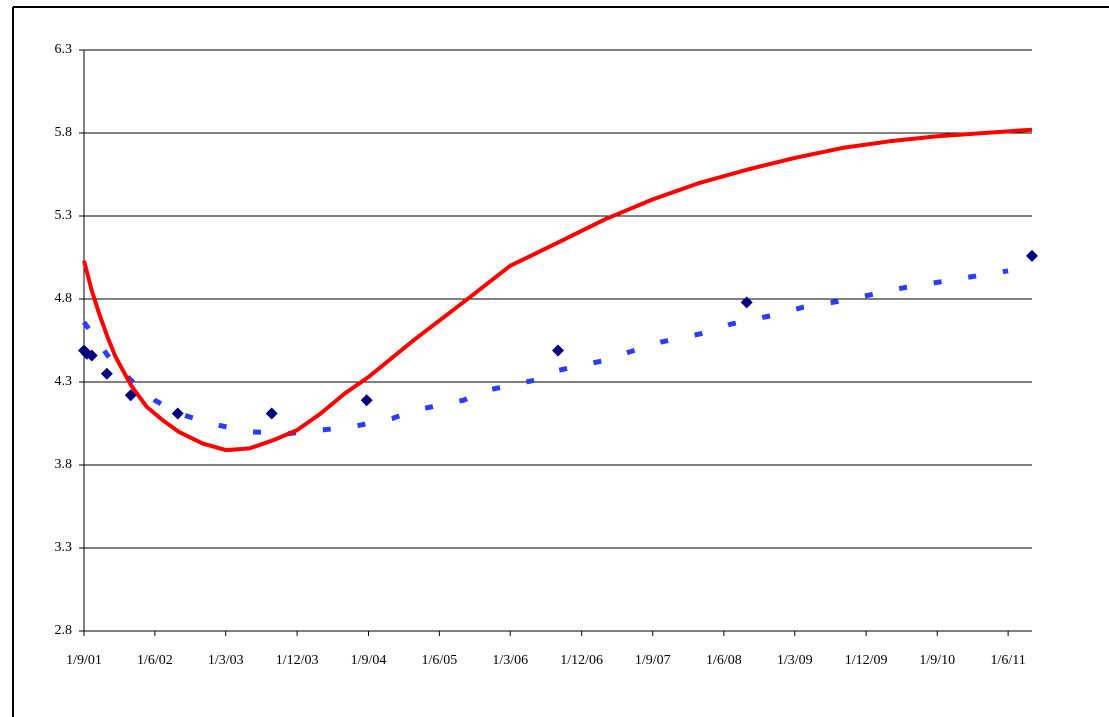 This screenshot has height=717, width=1109. Describe the element at coordinates (653, 660) in the screenshot. I see `x-tick-label: 1/9/07` at that location.